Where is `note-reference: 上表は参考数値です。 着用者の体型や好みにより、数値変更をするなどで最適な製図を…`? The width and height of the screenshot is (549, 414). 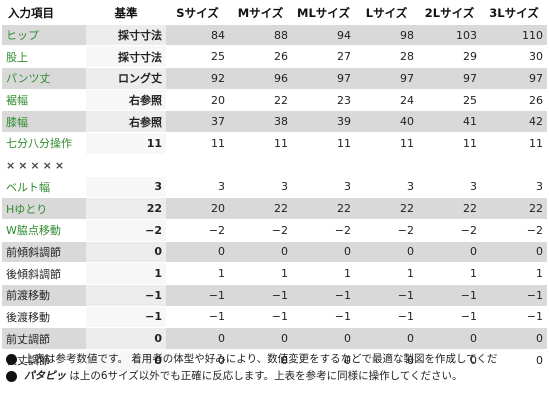 note-reference: 上表は参考数値です。 着用者の体型や好みにより、数値変更をするなどで最適な製図を… is located at coordinates (277, 359).